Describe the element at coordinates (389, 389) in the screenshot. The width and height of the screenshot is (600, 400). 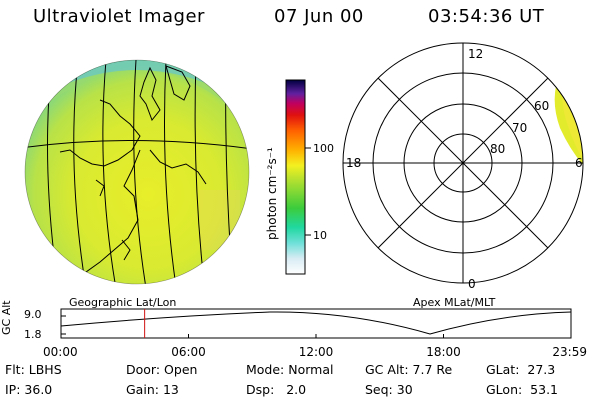
I see `seq-field: Seq: 30` at that location.